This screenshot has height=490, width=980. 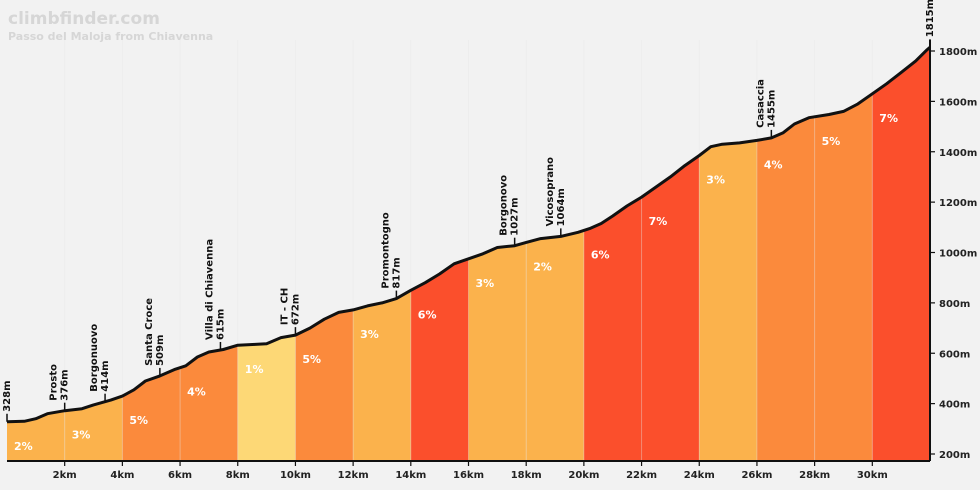 What do you see at coordinates (81, 435) in the screenshot?
I see `grade-label-2: 3%` at bounding box center [81, 435].